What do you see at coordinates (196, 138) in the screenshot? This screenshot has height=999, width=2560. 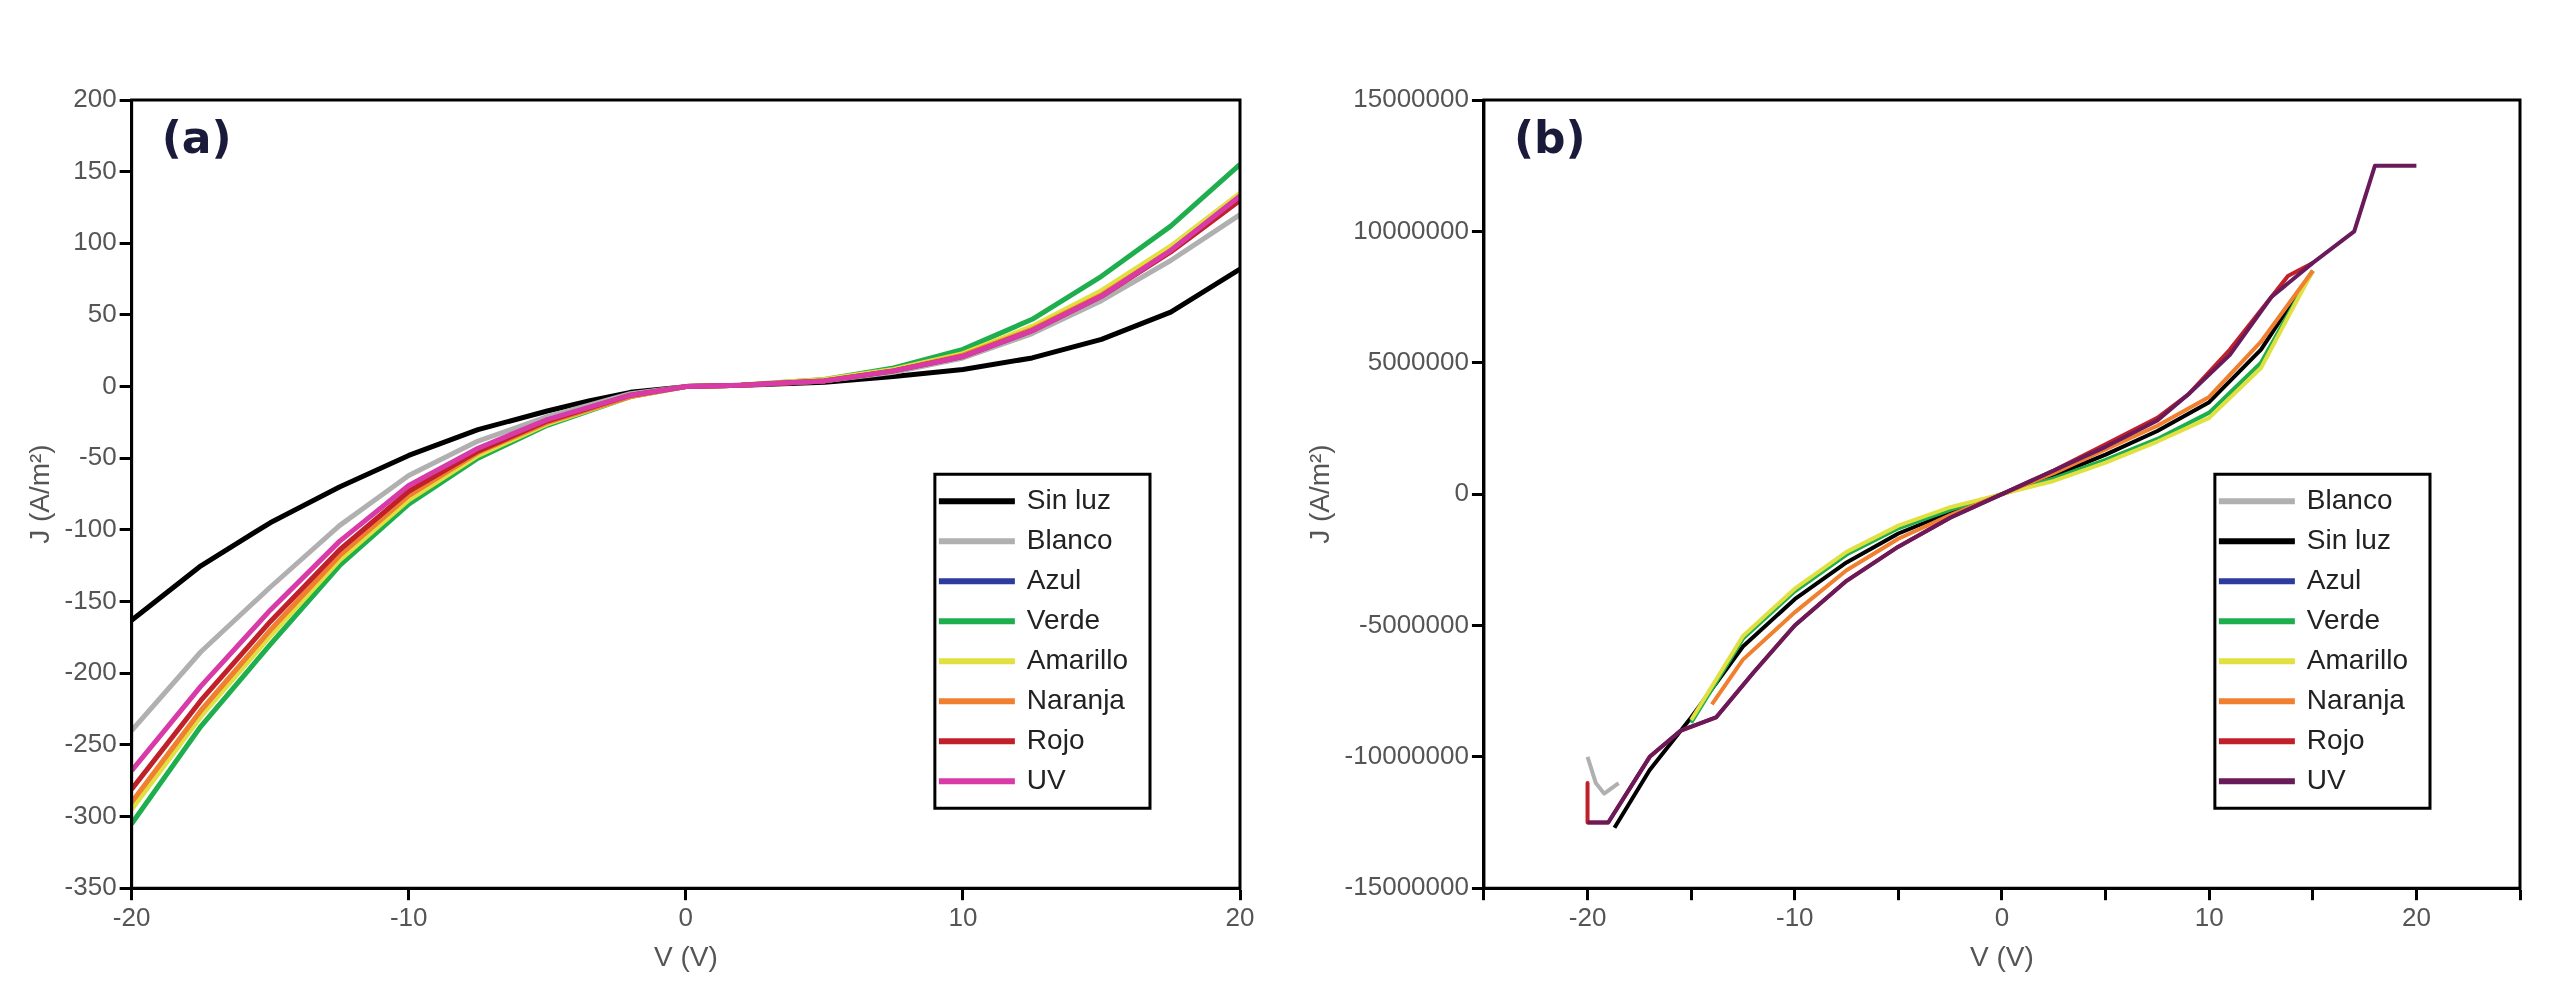 I see `chart-title: (a)` at bounding box center [196, 138].